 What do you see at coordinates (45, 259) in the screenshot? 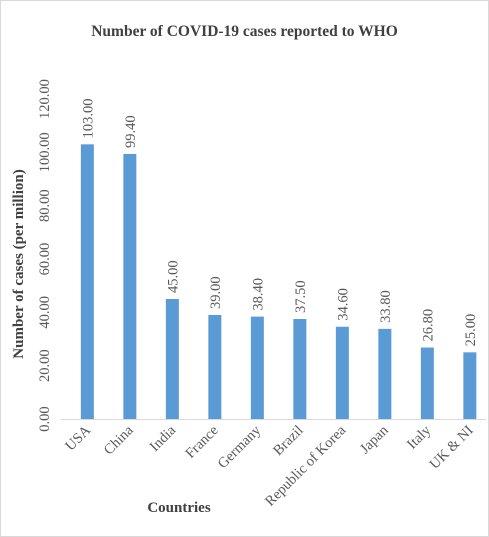
I see `y-tick-label: 60.00` at bounding box center [45, 259].